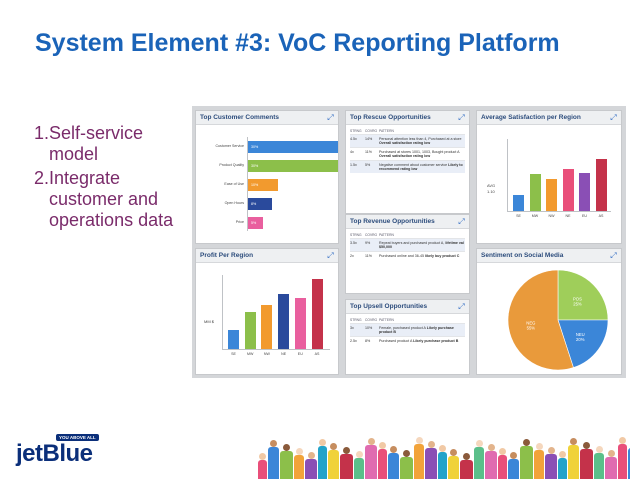  What do you see at coordinates (267, 256) in the screenshot?
I see `profit-title: Profit Per Region` at bounding box center [267, 256].